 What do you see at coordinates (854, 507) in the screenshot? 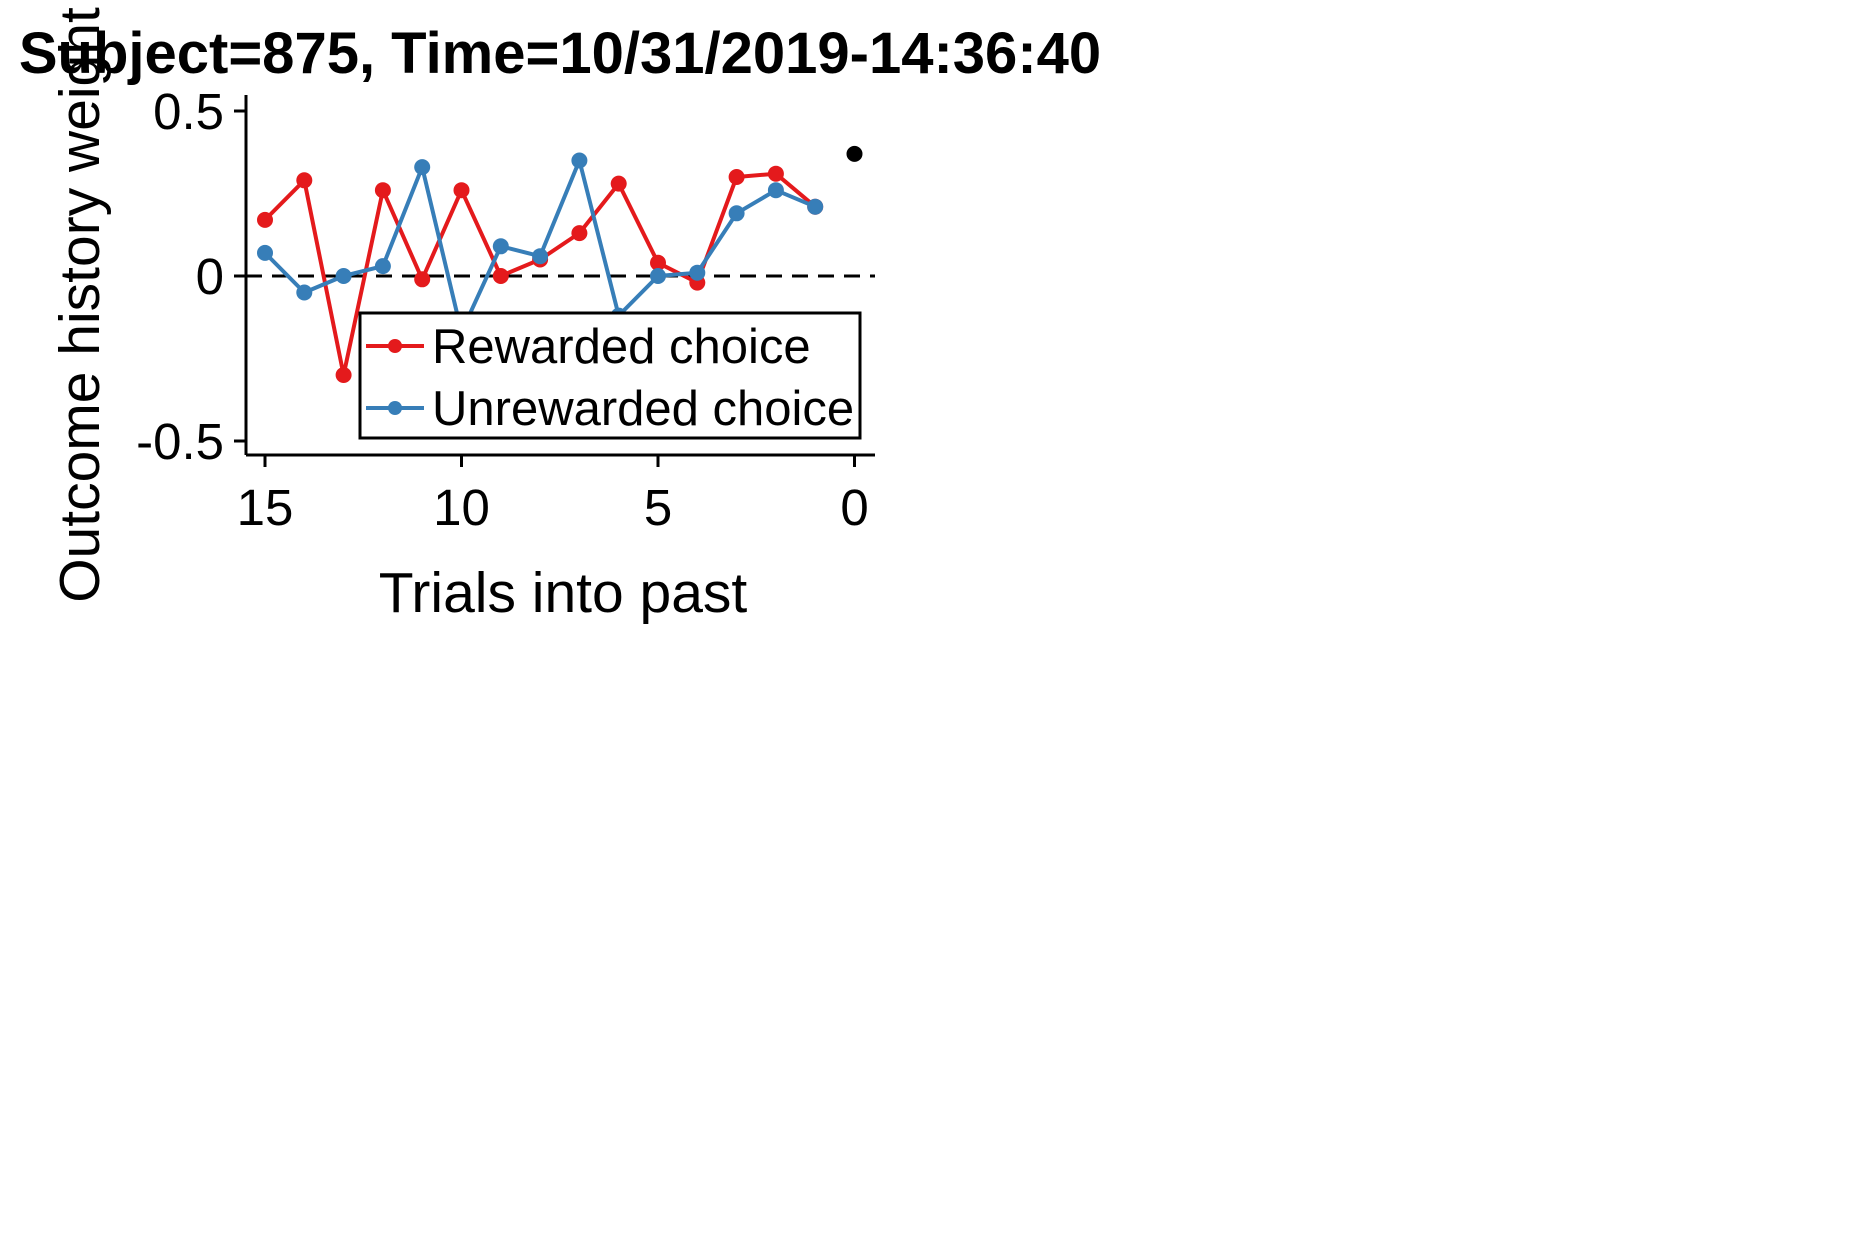
I see `x-tick-label: 0` at bounding box center [854, 507].